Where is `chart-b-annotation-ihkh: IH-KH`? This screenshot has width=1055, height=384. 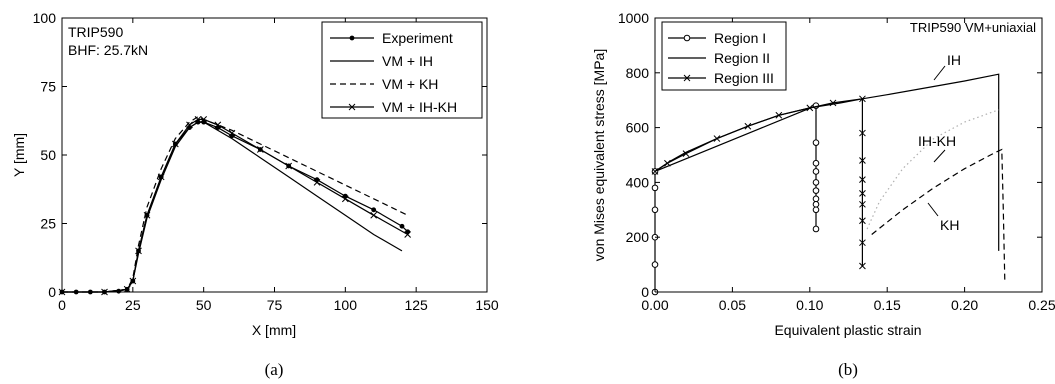 chart-b-annotation-ihkh: IH-KH is located at coordinates (937, 141).